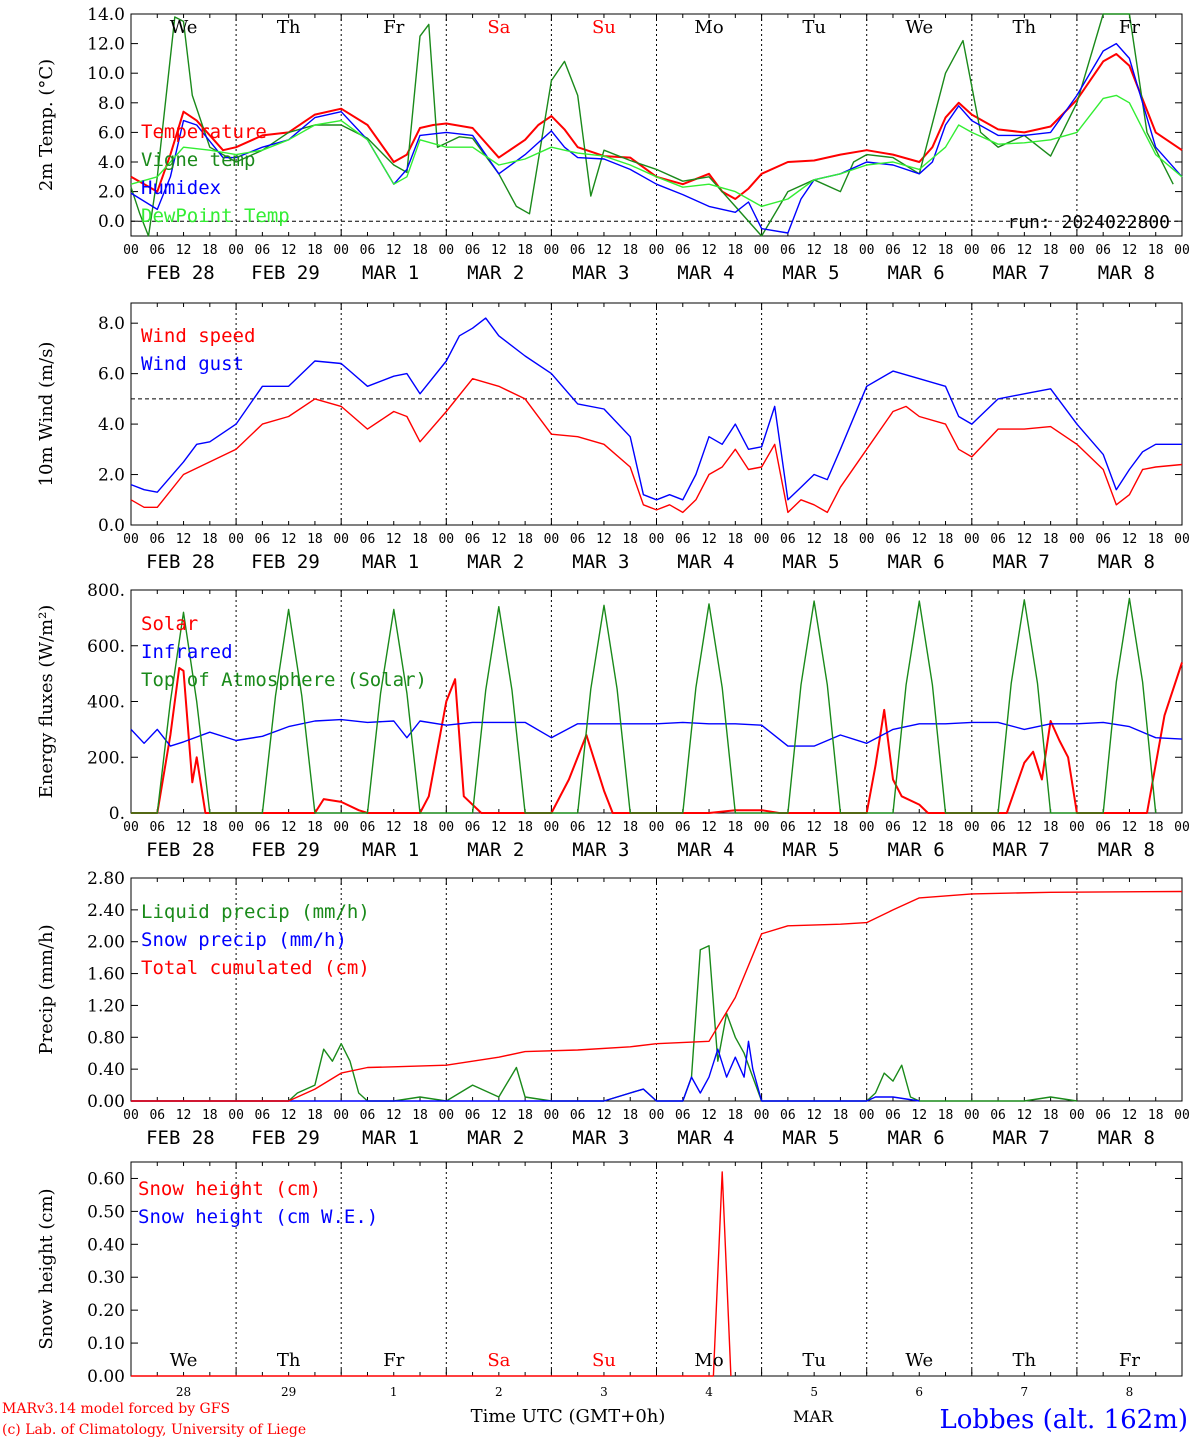 This screenshot has width=1194, height=1440. Describe the element at coordinates (106, 1179) in the screenshot. I see `y-tick-label: 0.60` at that location.